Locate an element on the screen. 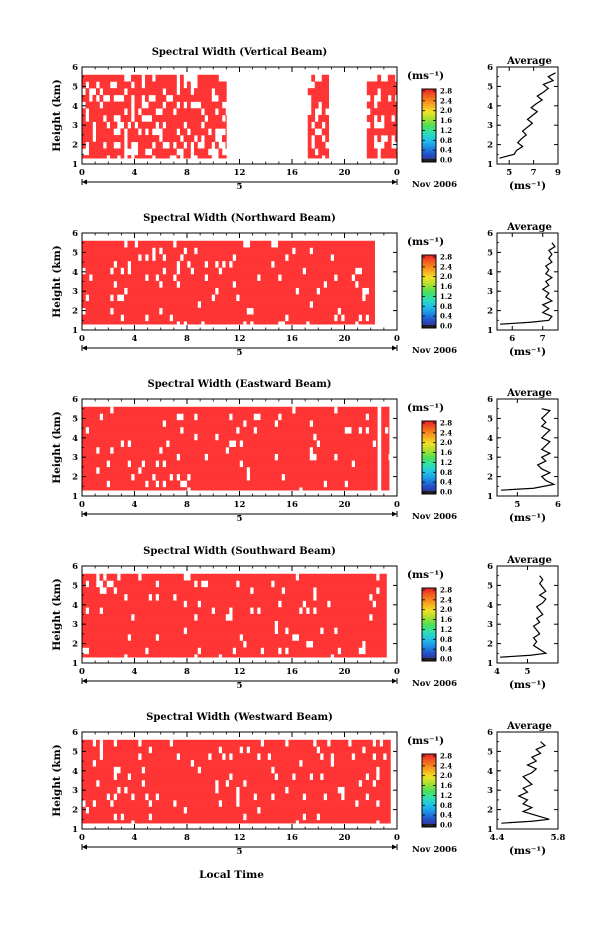 This screenshot has width=611, height=929. y-tick-label: 6 is located at coordinates (75, 234).